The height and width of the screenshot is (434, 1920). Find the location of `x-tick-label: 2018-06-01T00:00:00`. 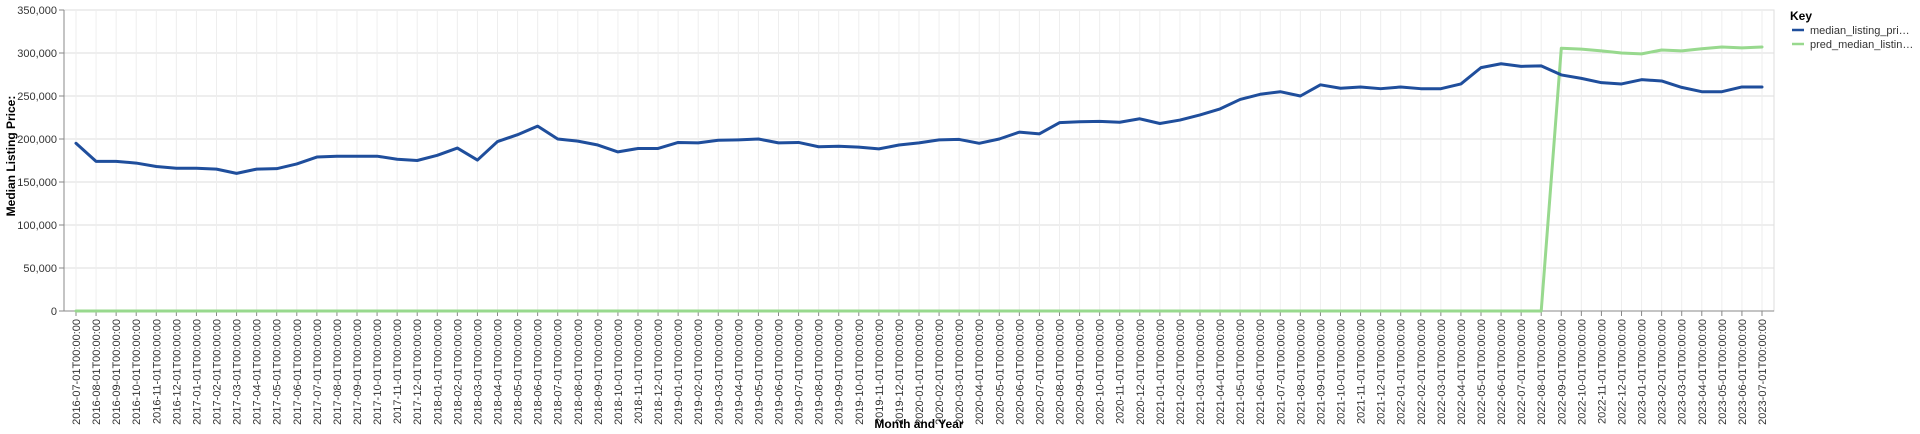

x-tick-label: 2018-06-01T00:00:00 is located at coordinates (539, 372).